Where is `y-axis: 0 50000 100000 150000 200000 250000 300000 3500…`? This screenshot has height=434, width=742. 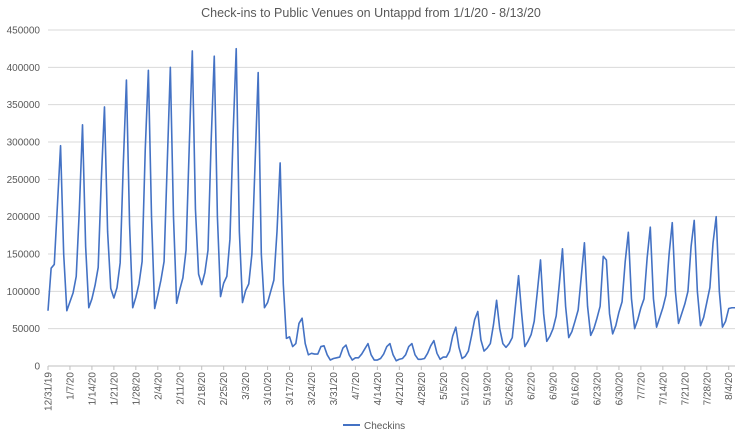 y-axis: 0 50000 100000 150000 200000 250000 300000 3500… is located at coordinates (24, 199).